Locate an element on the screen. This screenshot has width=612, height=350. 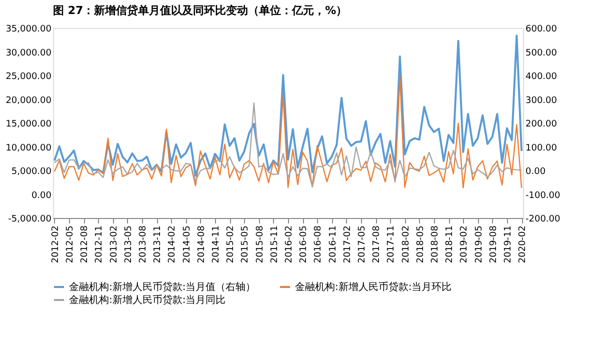
y2-tick-label: 100.00 is located at coordinates (542, 148).